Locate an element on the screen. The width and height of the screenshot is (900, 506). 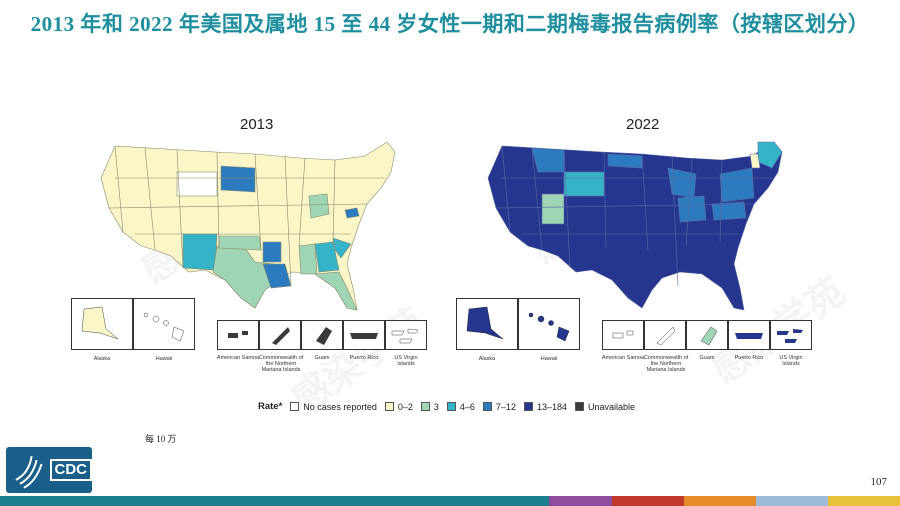
us-map-2013 is located at coordinates (248, 226).